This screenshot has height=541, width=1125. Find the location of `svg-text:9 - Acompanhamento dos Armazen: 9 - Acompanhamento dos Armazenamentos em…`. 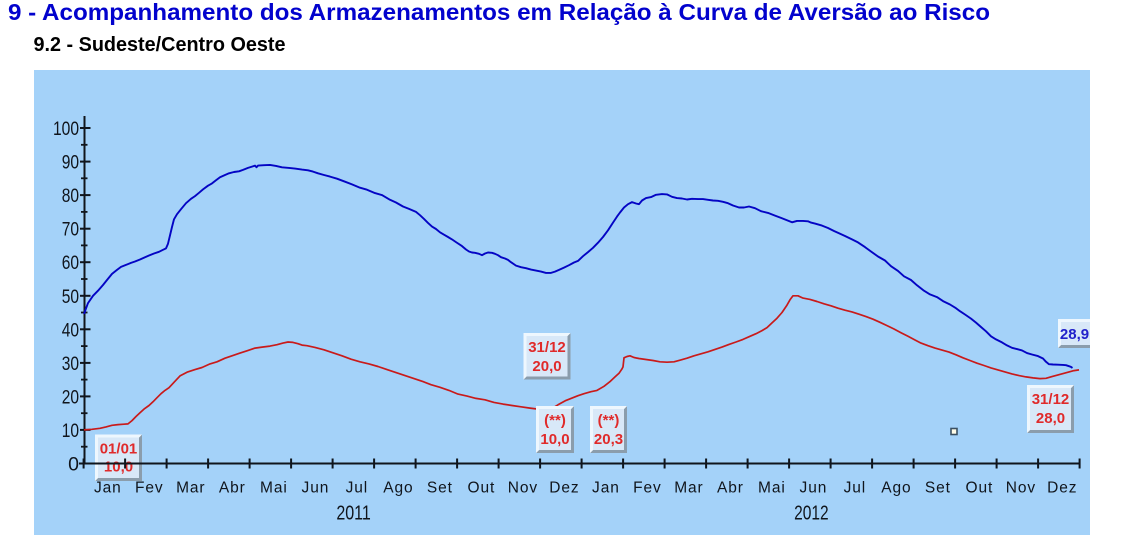

svg-text:9 - Acompanhamento dos Armazen: 9 - Acompanhamento dos Armazenamentos em… is located at coordinates (499, 12).